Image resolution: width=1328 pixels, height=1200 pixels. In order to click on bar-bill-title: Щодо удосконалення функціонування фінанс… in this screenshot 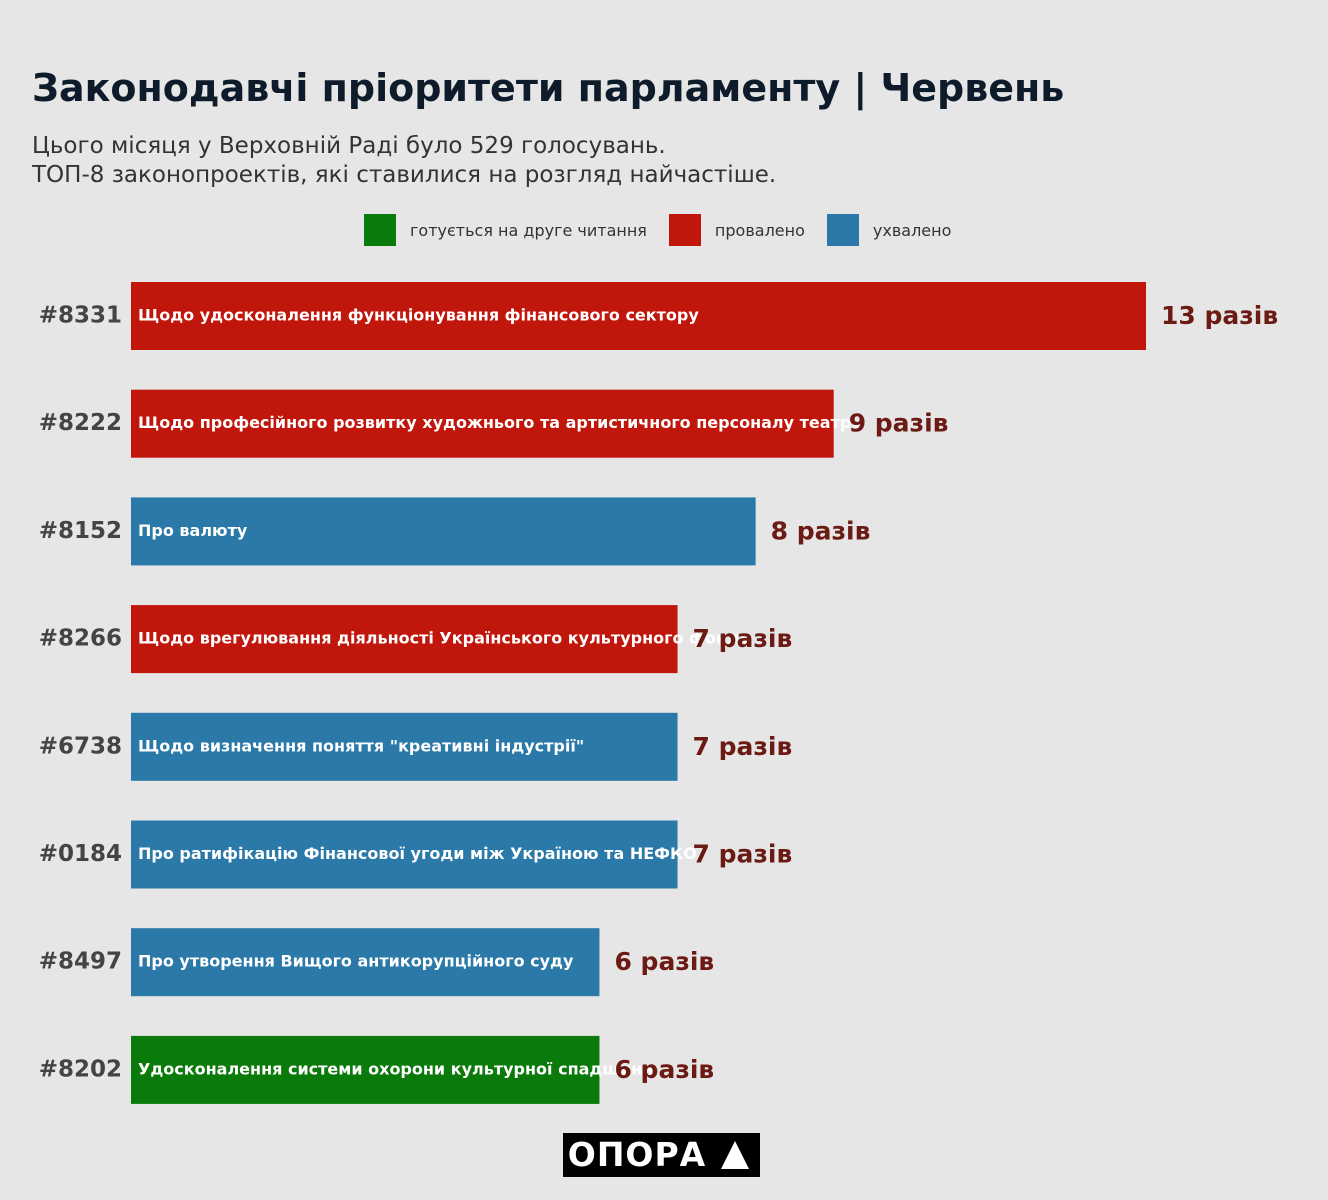, I will do `click(418, 315)`.